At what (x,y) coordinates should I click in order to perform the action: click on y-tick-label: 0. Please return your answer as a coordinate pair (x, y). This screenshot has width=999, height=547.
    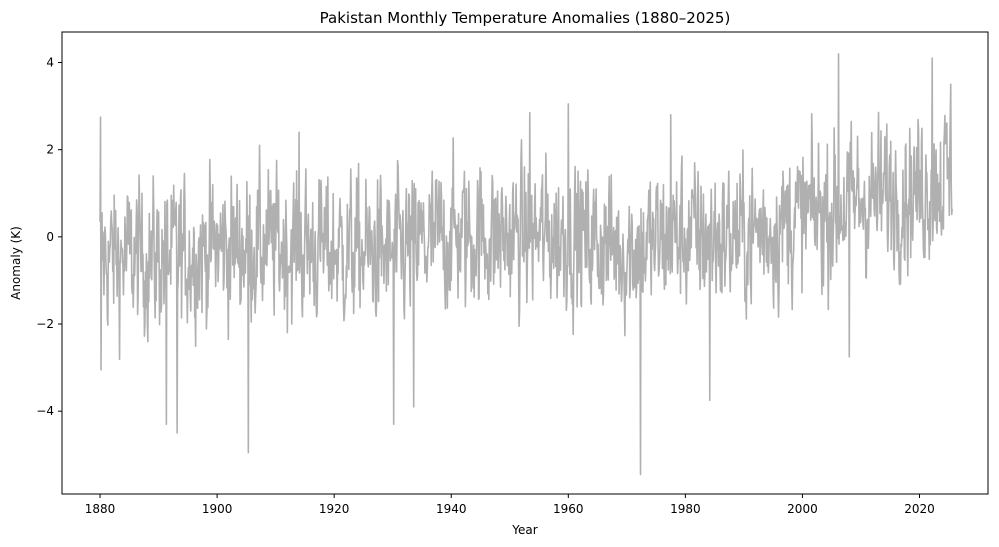
    Looking at the image, I should click on (50, 237).